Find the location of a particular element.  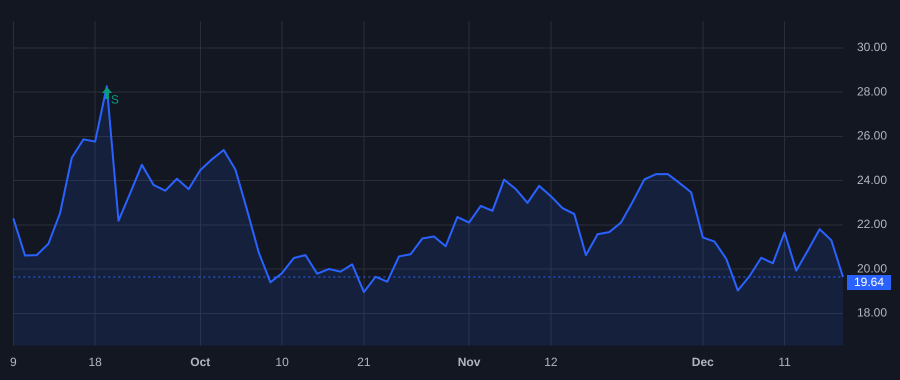

x-tick-label: 21 is located at coordinates (364, 362).